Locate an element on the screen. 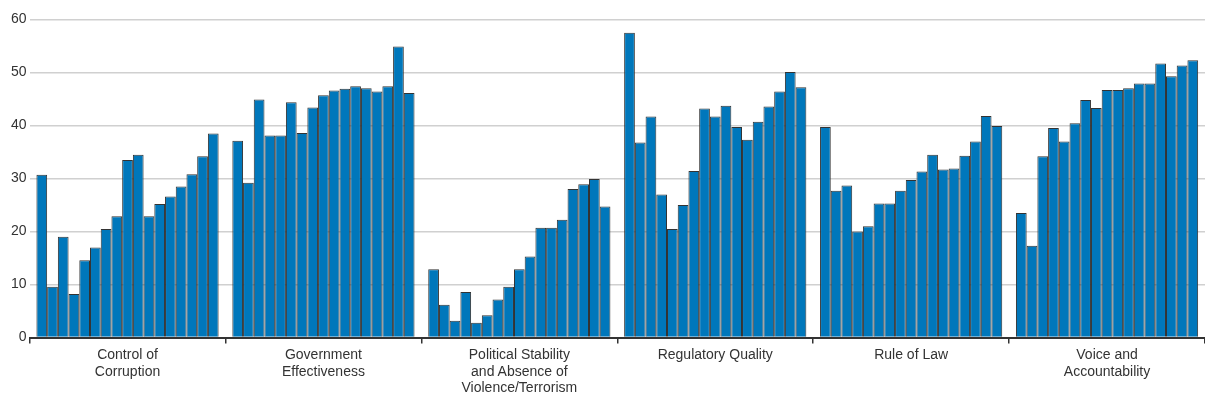 This screenshot has width=1213, height=408. y-tick-label: 50 is located at coordinates (18, 71).